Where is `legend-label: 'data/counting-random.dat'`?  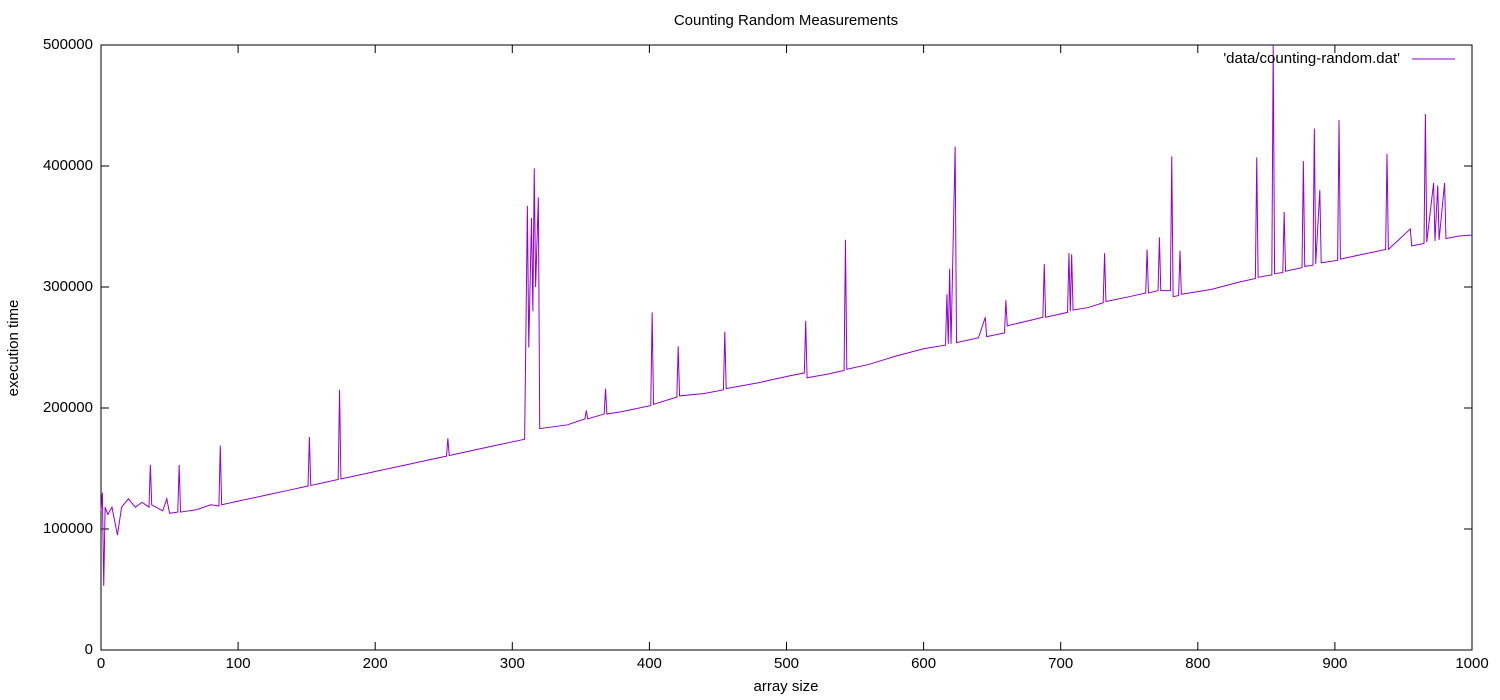 legend-label: 'data/counting-random.dat' is located at coordinates (1311, 58).